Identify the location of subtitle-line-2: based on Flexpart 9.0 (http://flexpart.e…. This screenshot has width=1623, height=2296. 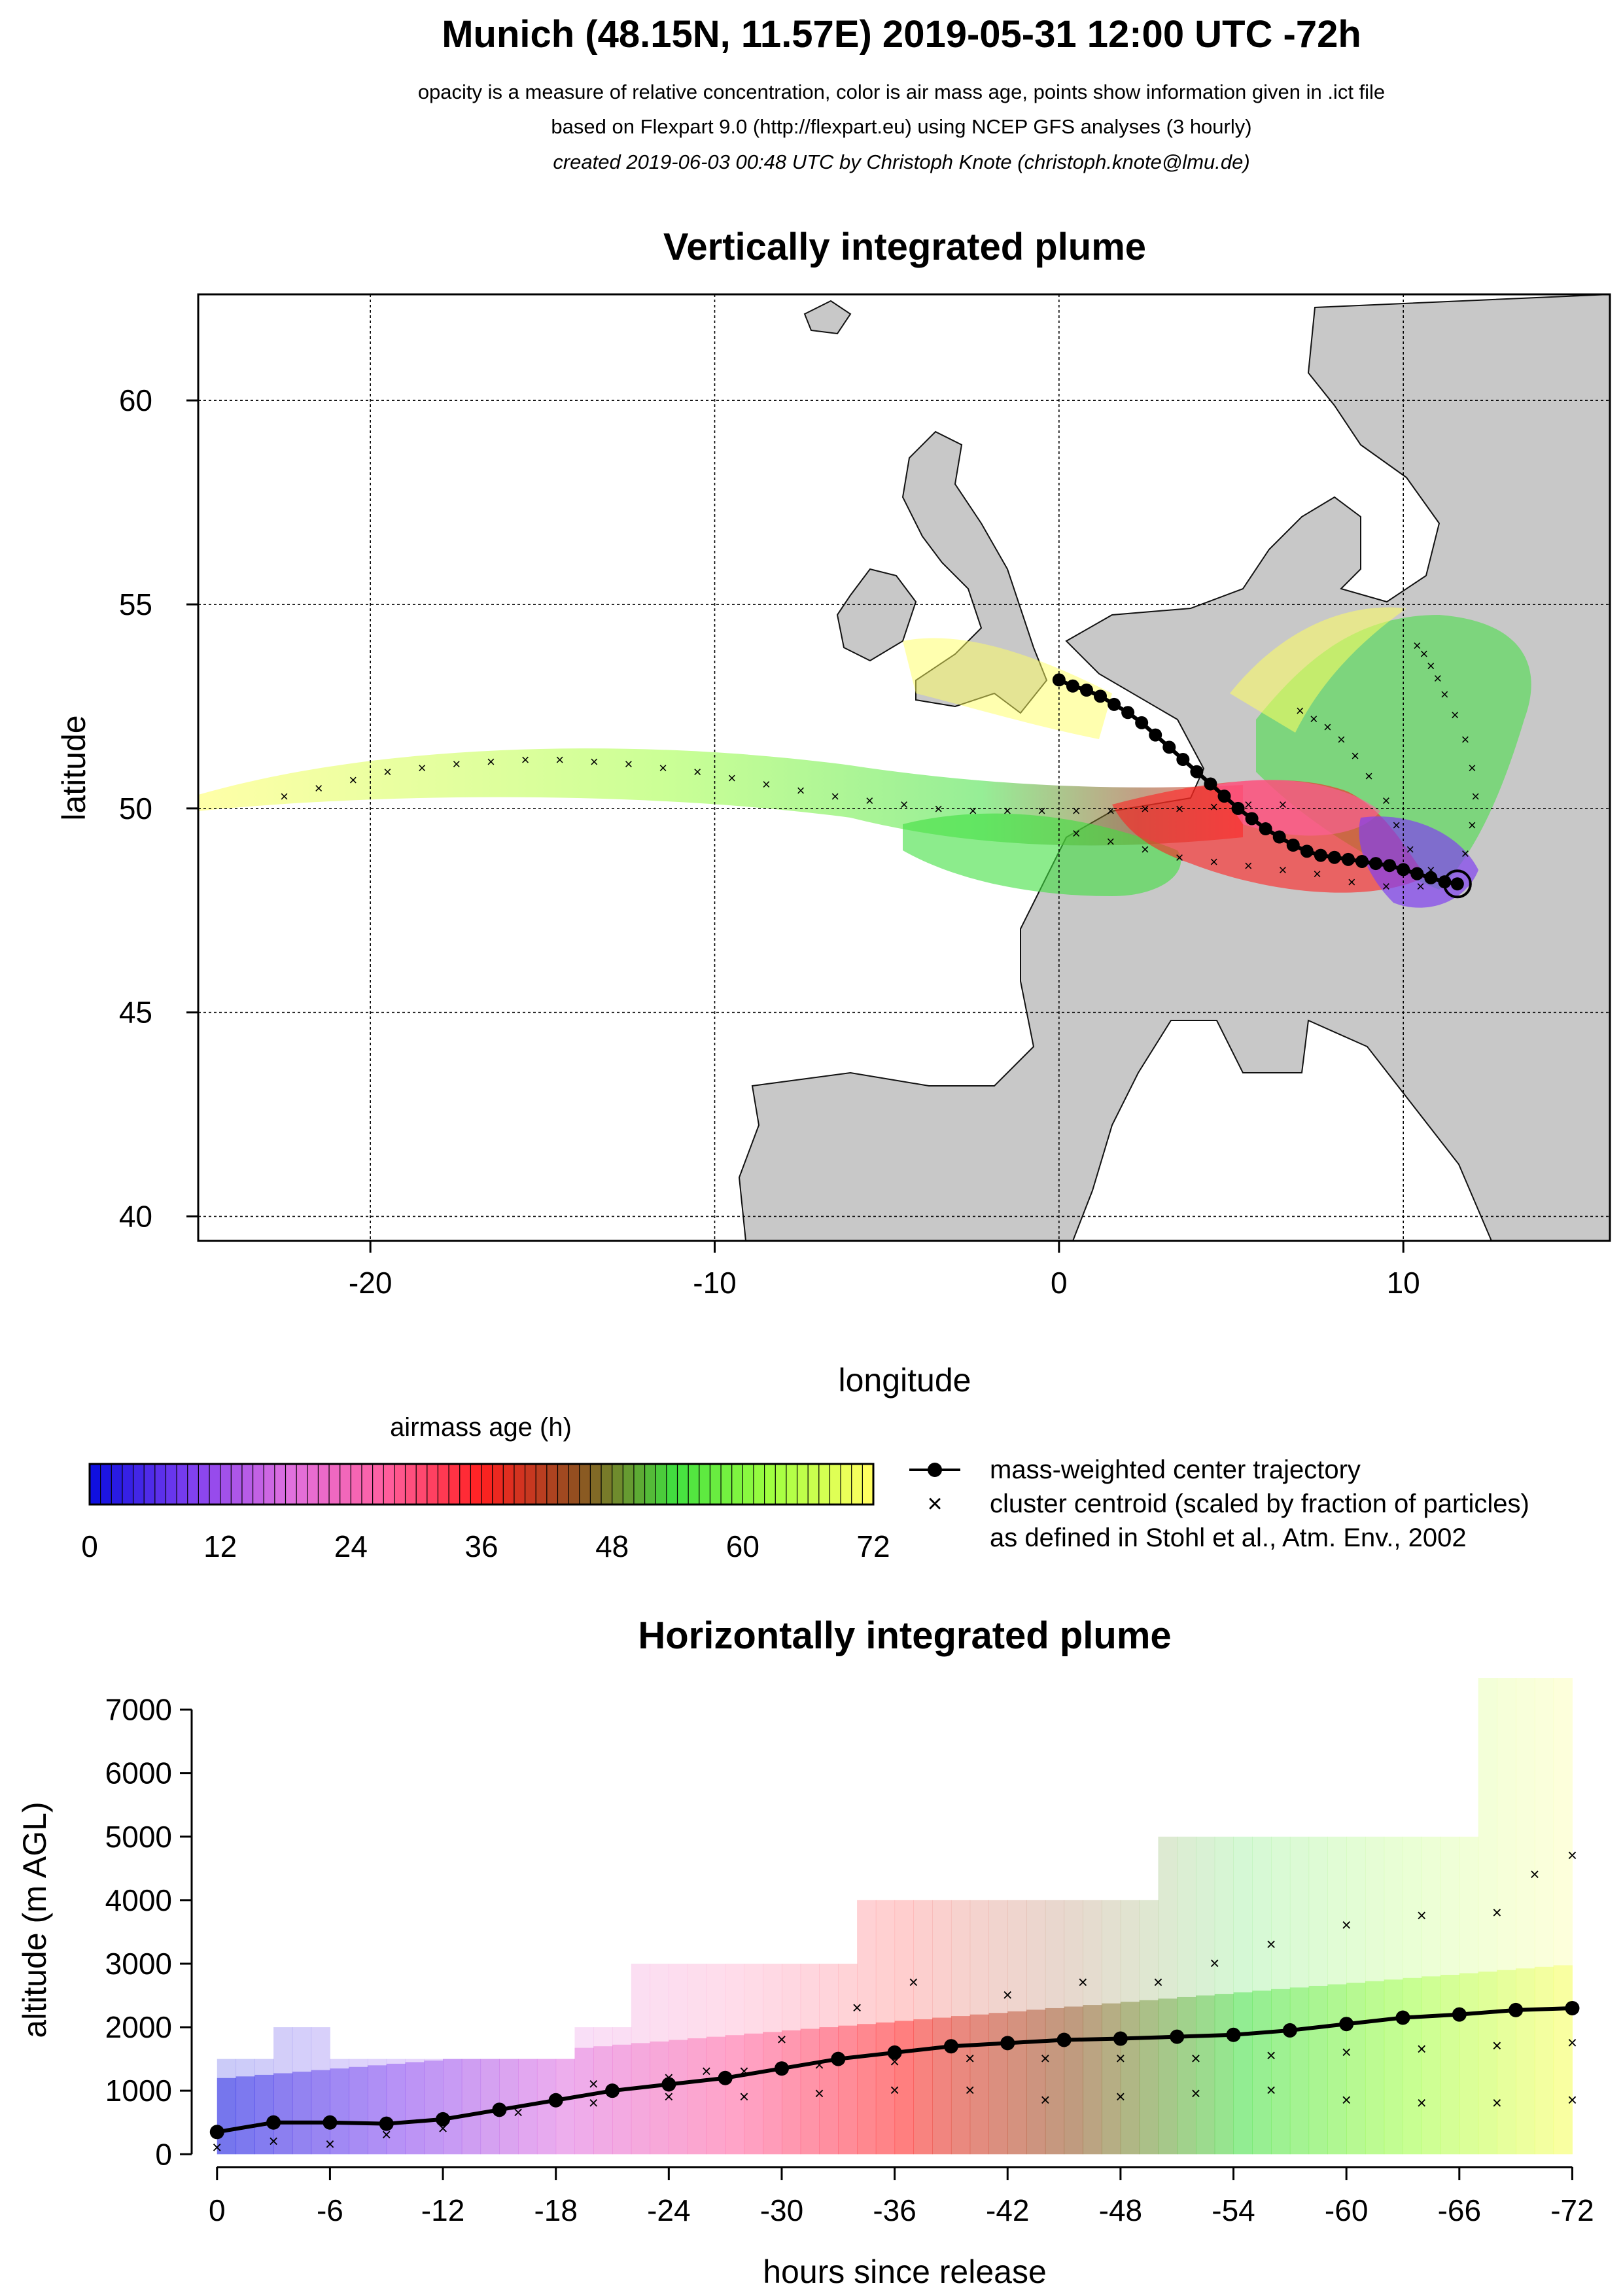
(901, 126).